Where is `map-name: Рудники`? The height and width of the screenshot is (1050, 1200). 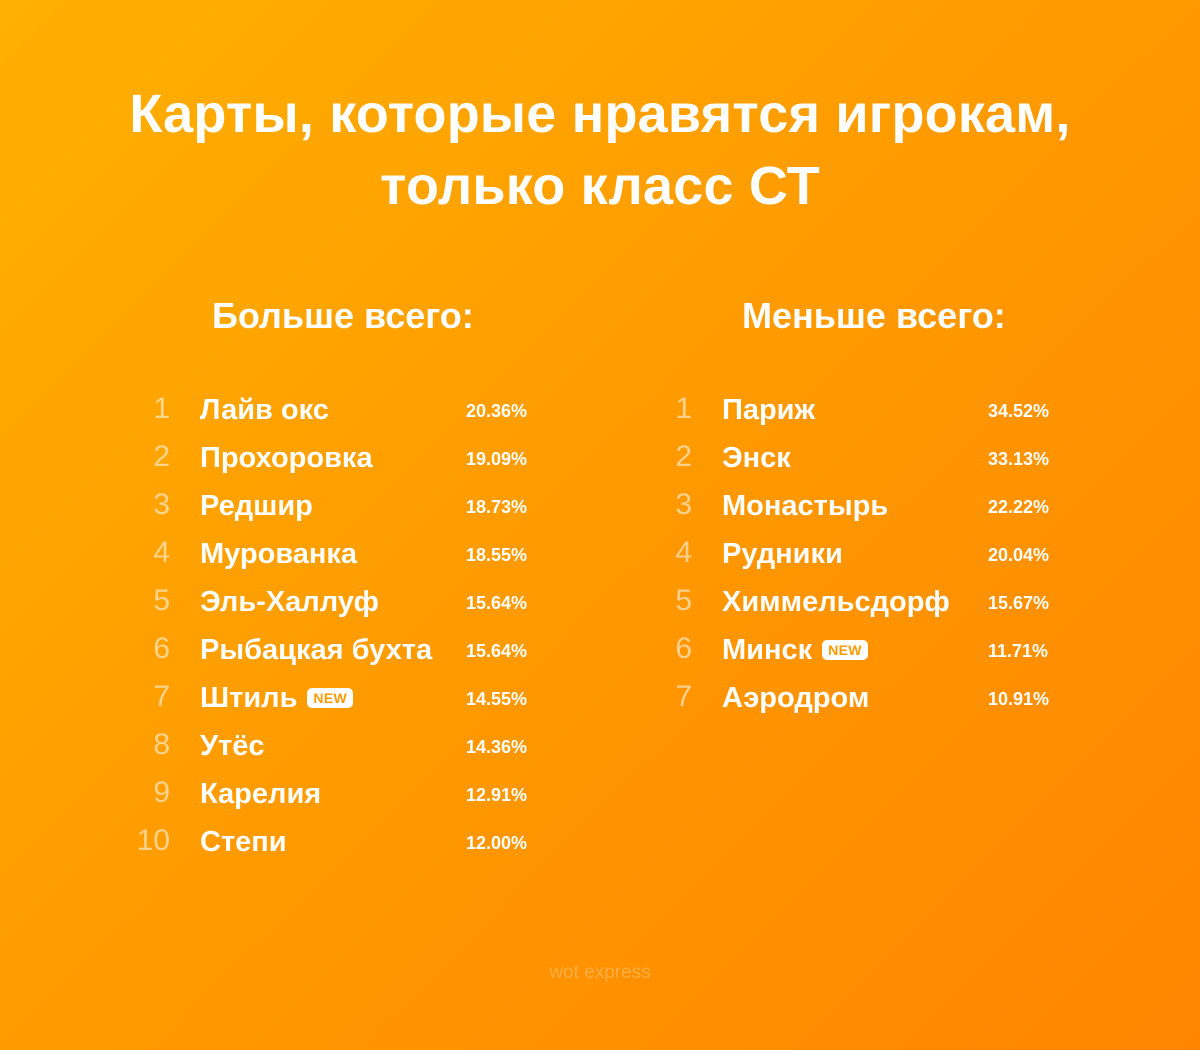 map-name: Рудники is located at coordinates (782, 554).